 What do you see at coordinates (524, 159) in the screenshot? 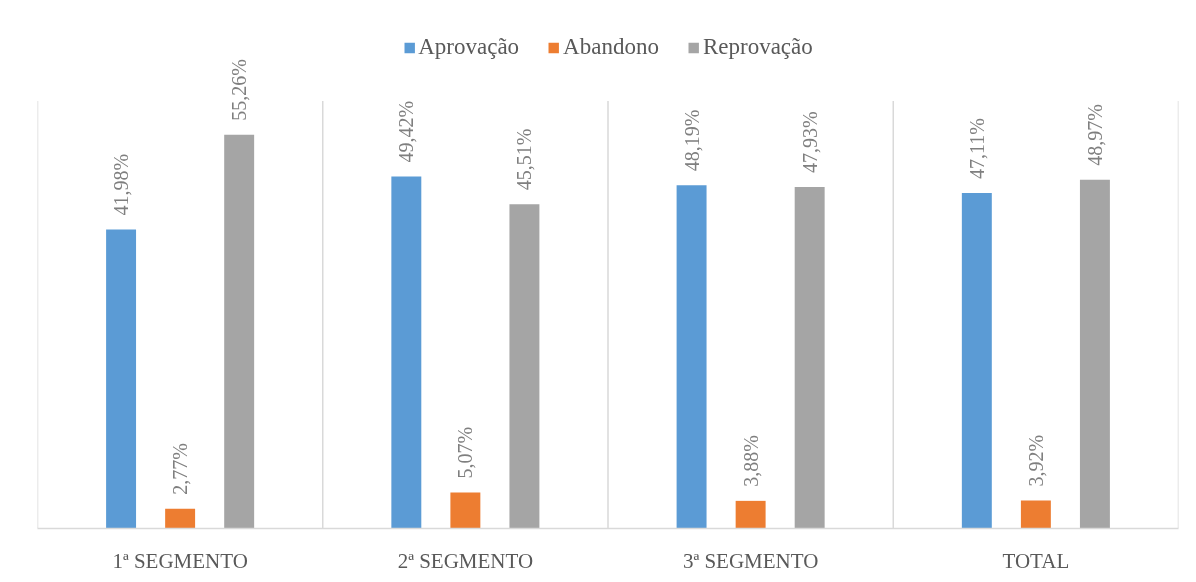
I see `data-label: 45,51%` at bounding box center [524, 159].